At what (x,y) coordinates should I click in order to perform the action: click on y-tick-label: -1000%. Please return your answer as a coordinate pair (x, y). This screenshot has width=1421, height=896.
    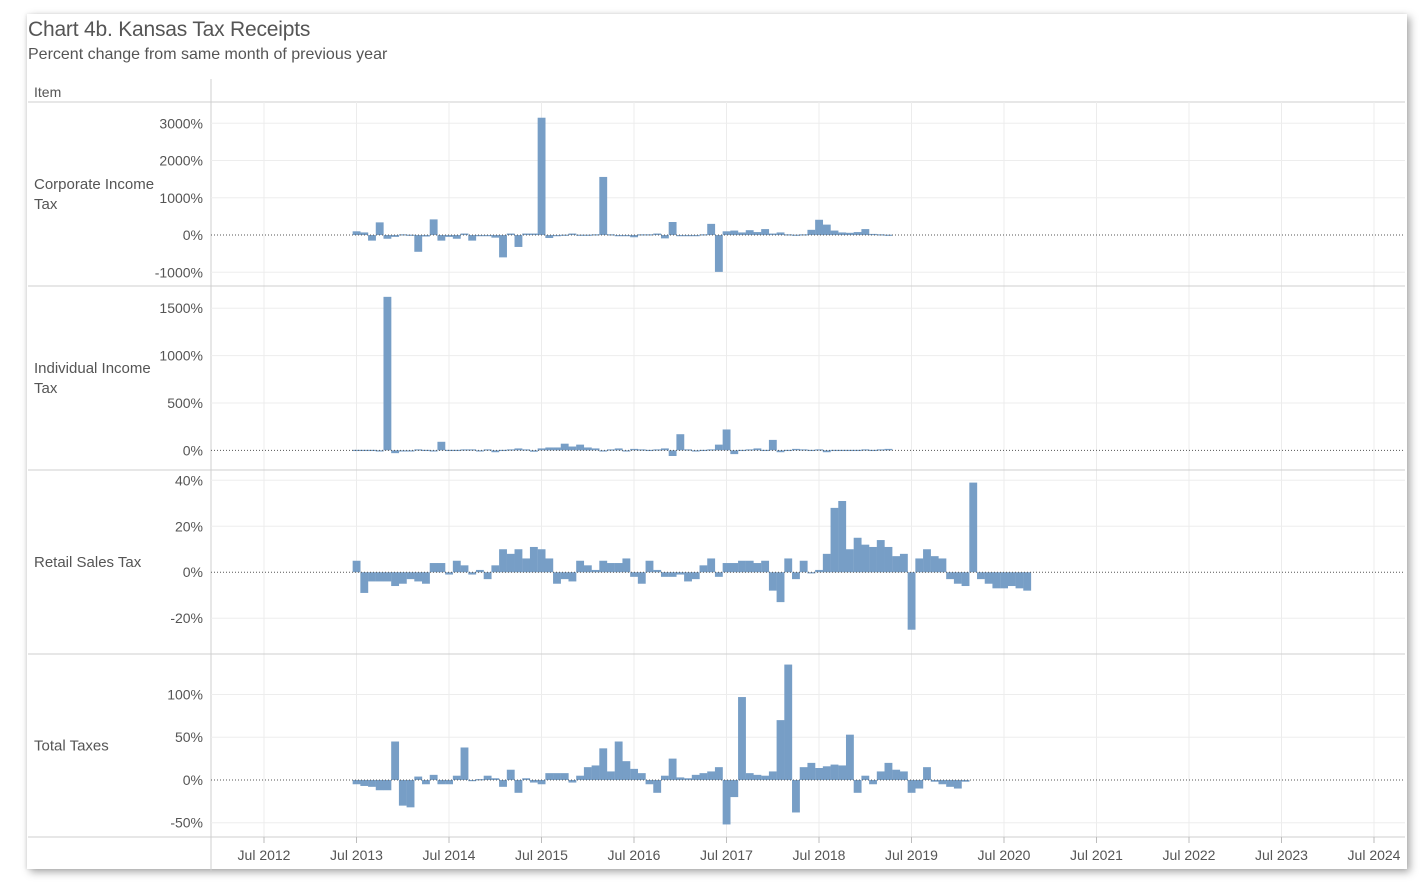
    Looking at the image, I should click on (179, 272).